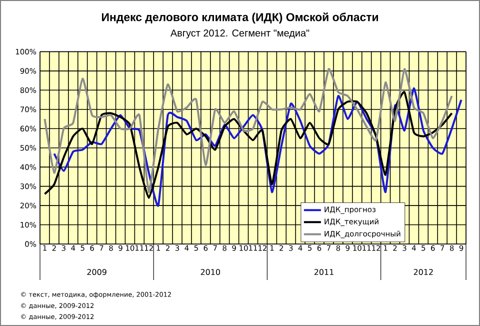  I want to click on chart-subtitle: Август 2012. Сегмент "медиа", so click(240, 34).